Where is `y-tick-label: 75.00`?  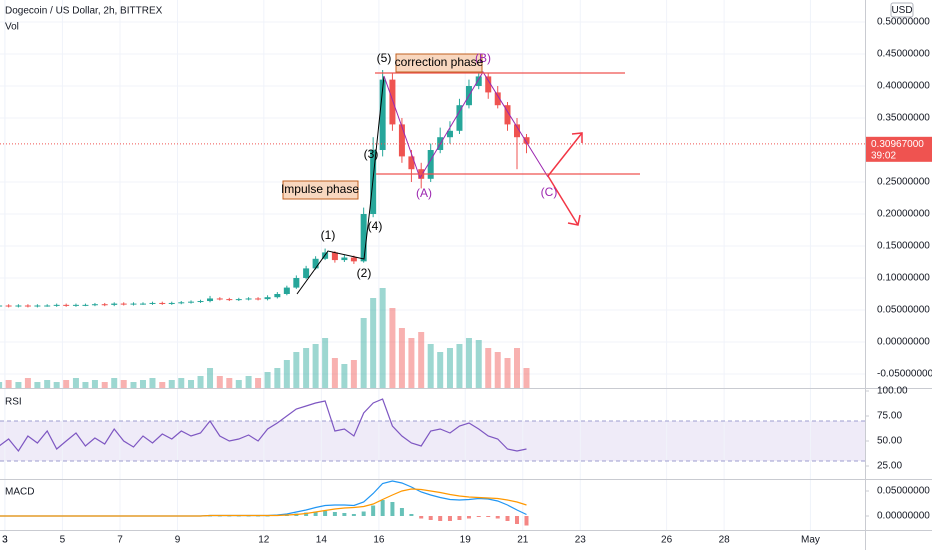
y-tick-label: 75.00 is located at coordinates (889, 416).